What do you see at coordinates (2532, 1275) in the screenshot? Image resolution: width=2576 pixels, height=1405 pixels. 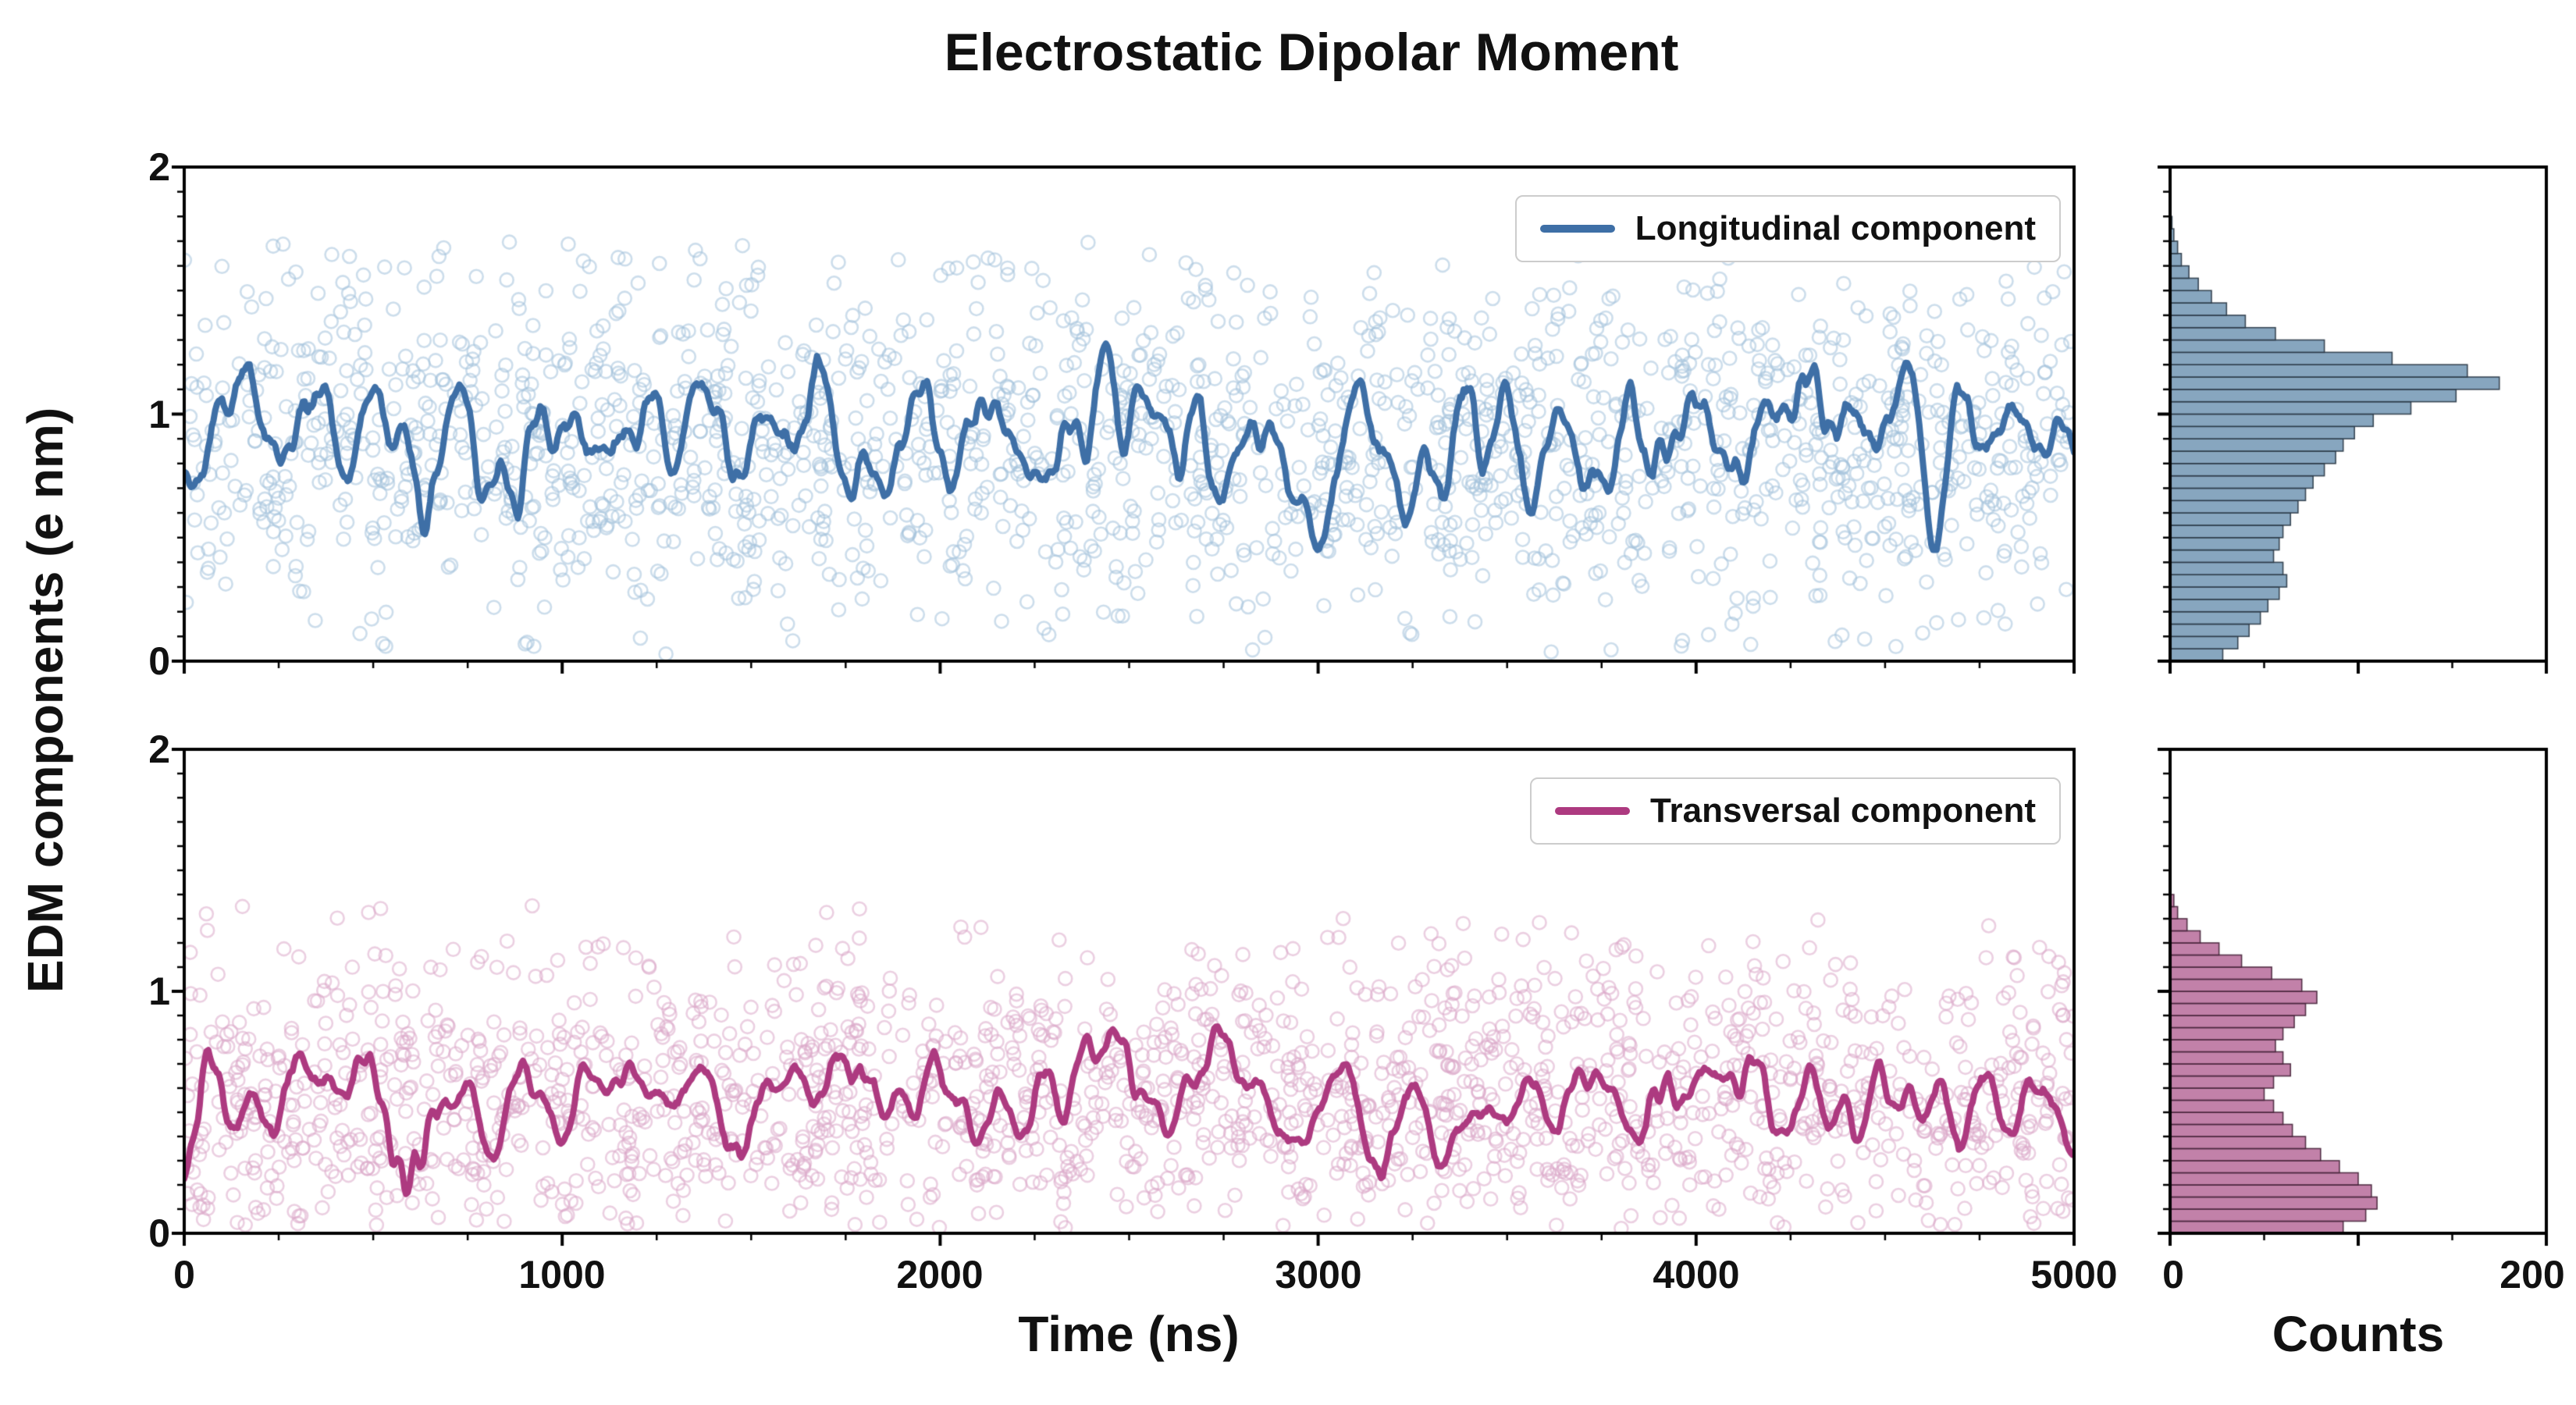 I see `hist-x-tick-200: 200` at bounding box center [2532, 1275].